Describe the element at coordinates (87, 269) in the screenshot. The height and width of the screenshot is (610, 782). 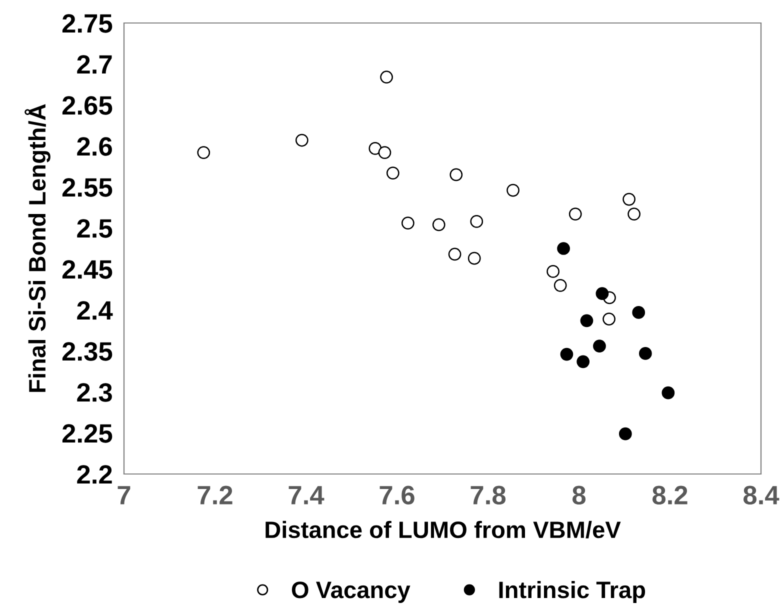
I see `y-tick-label: 2.45` at that location.